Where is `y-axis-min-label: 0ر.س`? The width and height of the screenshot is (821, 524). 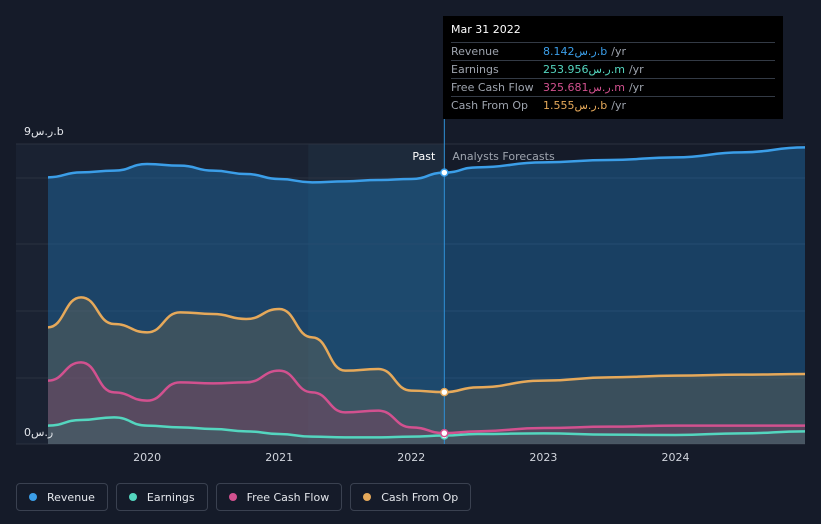 y-axis-min-label: 0ر.س is located at coordinates (39, 432).